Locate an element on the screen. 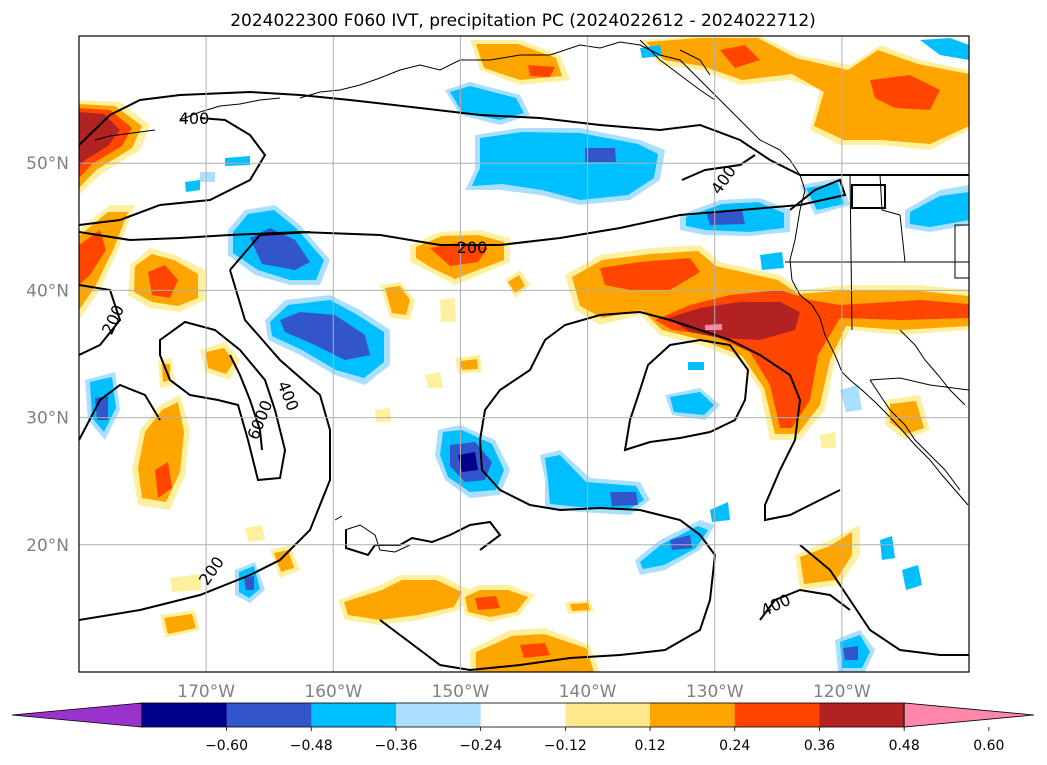  ivt-contour-400-north is located at coordinates (524, 133).